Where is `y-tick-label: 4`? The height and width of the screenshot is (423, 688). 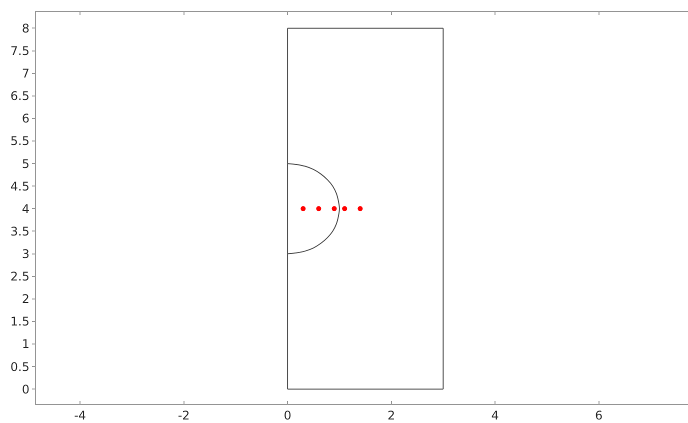 y-tick-label: 4 is located at coordinates (26, 209).